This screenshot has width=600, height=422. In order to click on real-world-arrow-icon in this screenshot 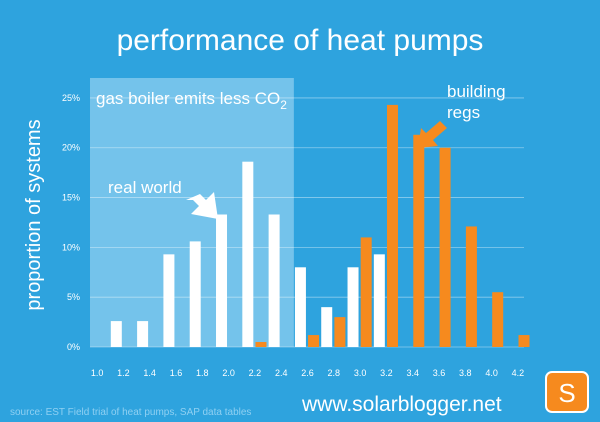, I will do `click(202, 205)`.